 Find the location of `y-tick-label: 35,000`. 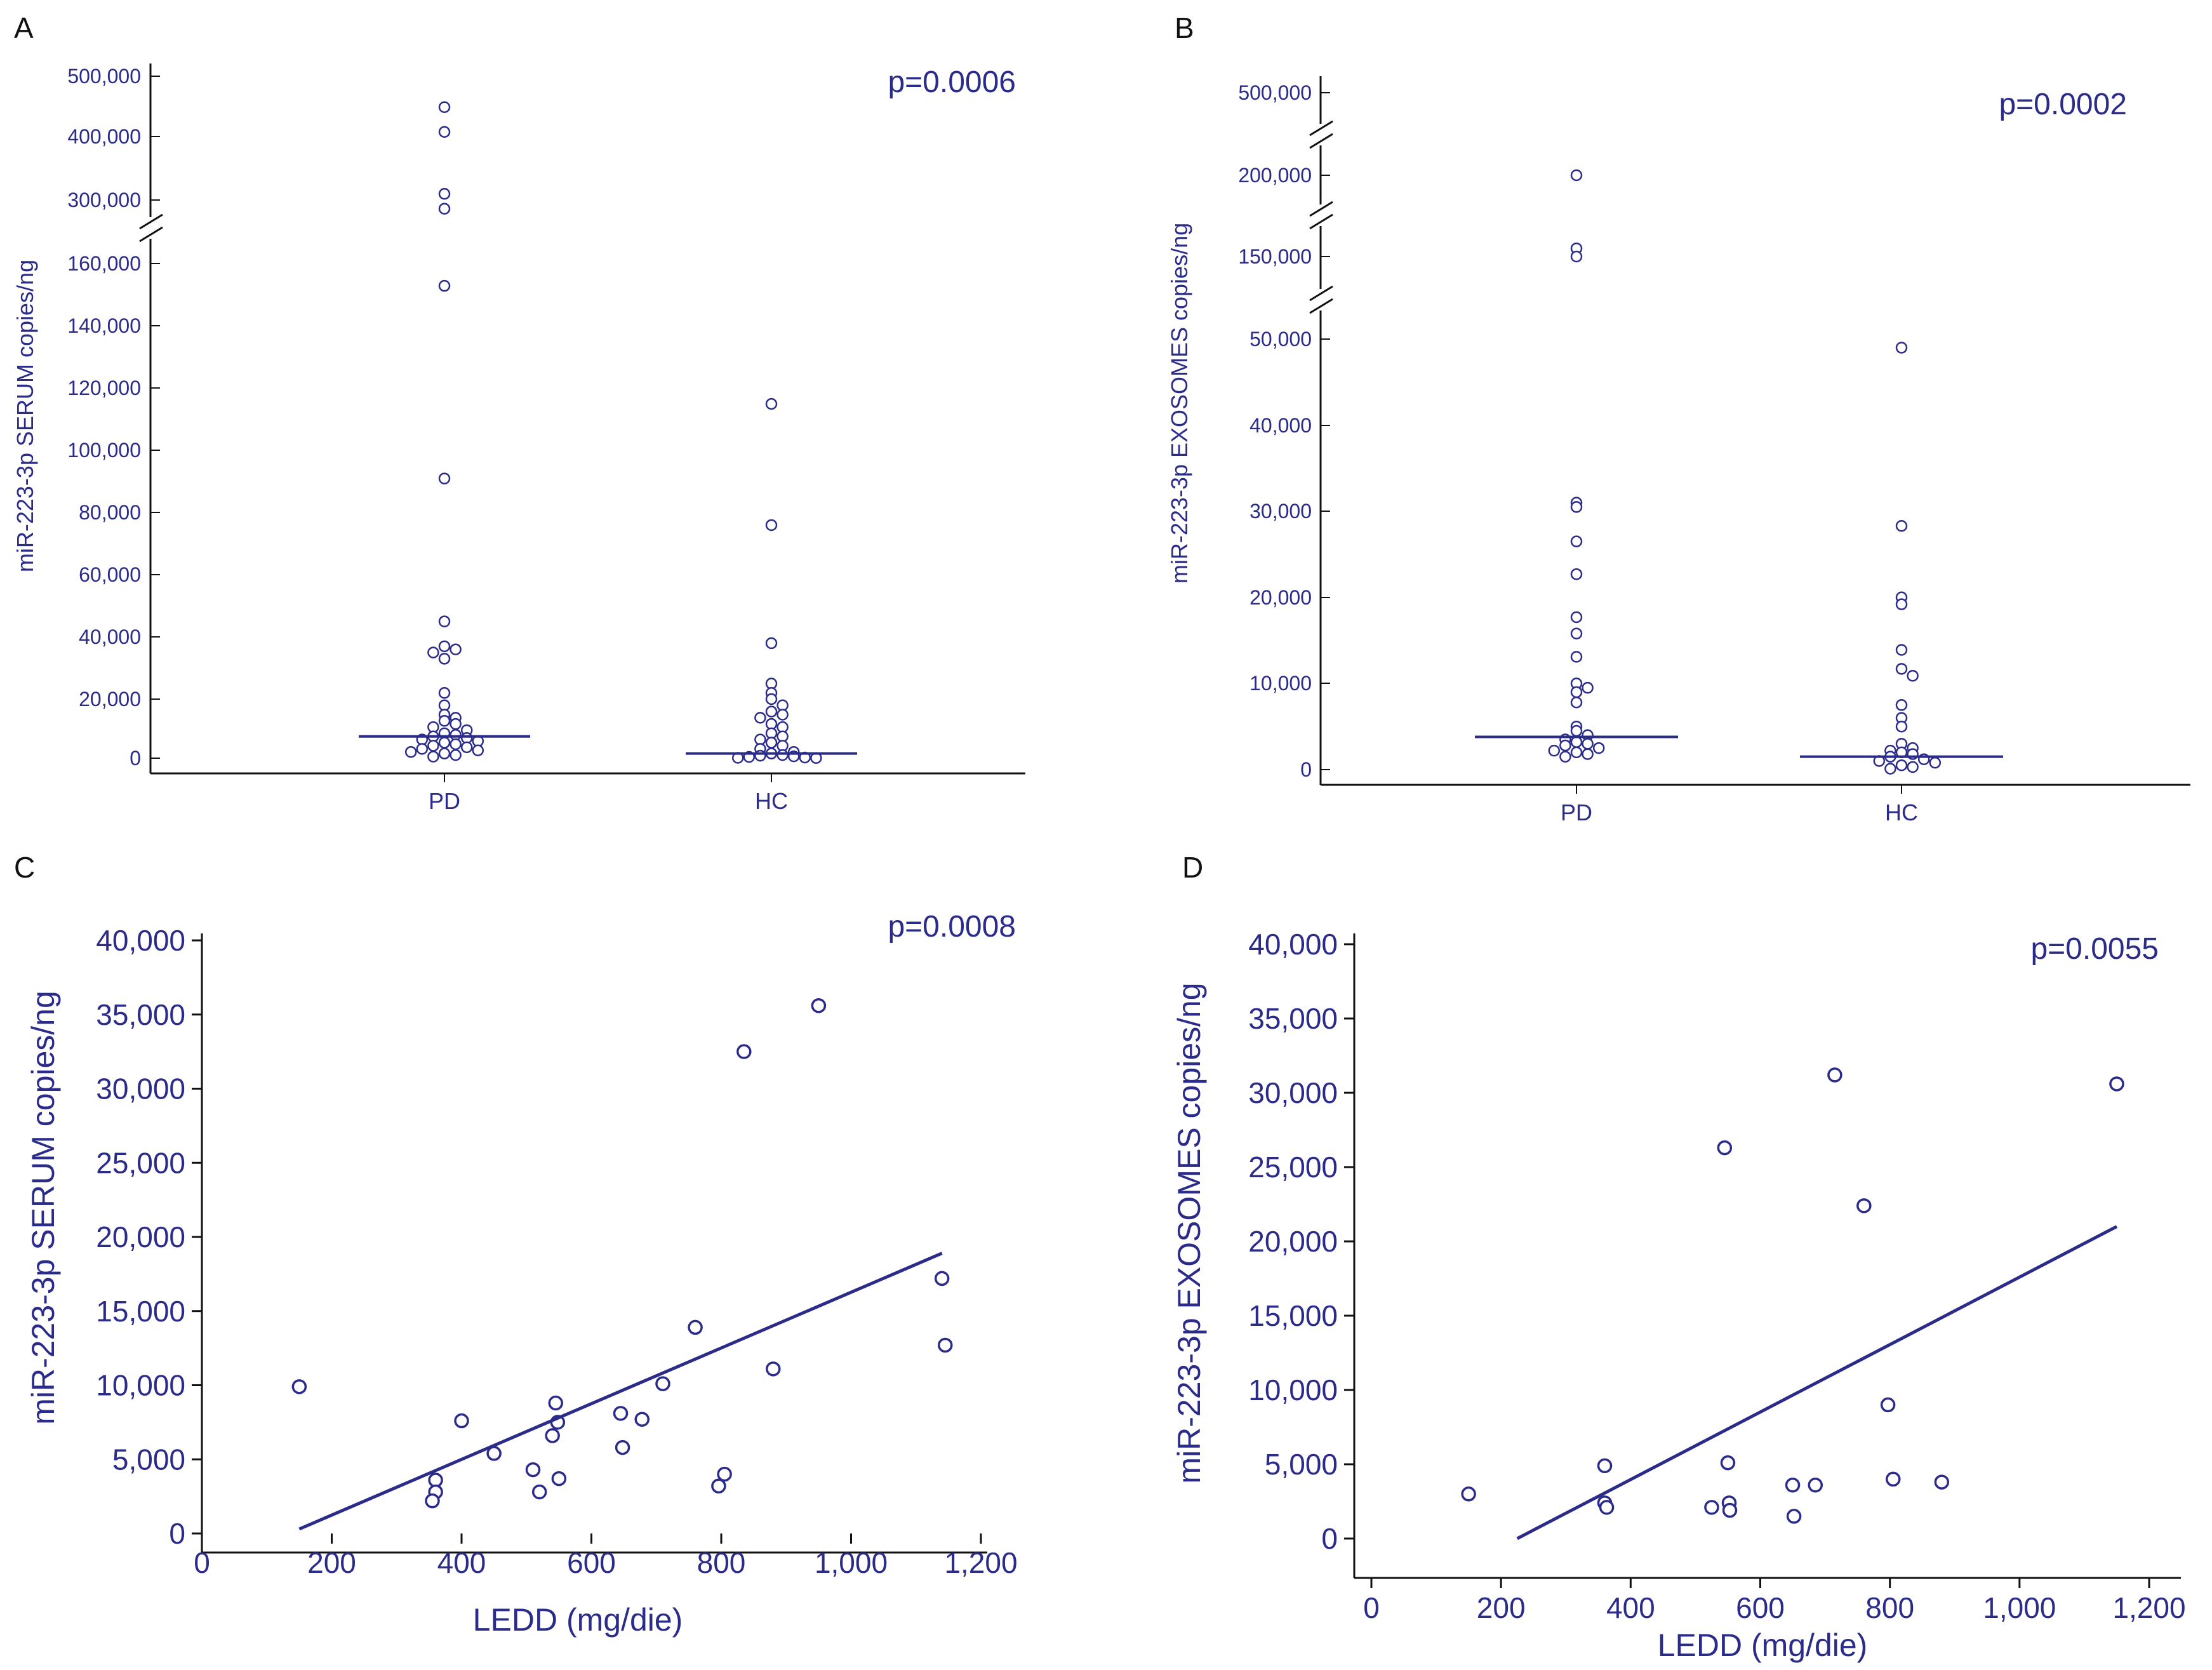

y-tick-label: 35,000 is located at coordinates (1293, 1018).